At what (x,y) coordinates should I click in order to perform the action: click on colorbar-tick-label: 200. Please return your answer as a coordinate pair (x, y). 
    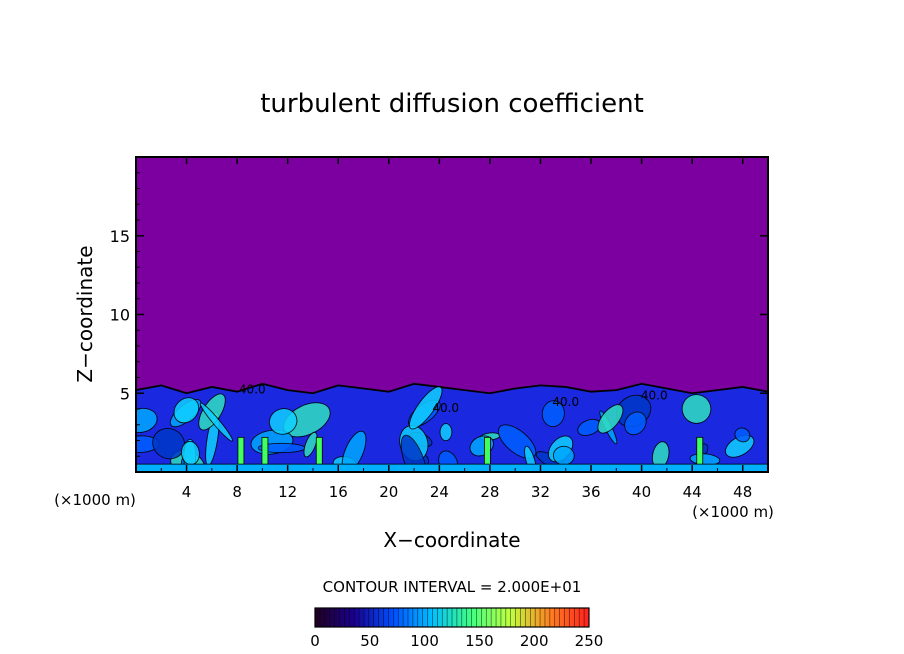
    Looking at the image, I should click on (534, 641).